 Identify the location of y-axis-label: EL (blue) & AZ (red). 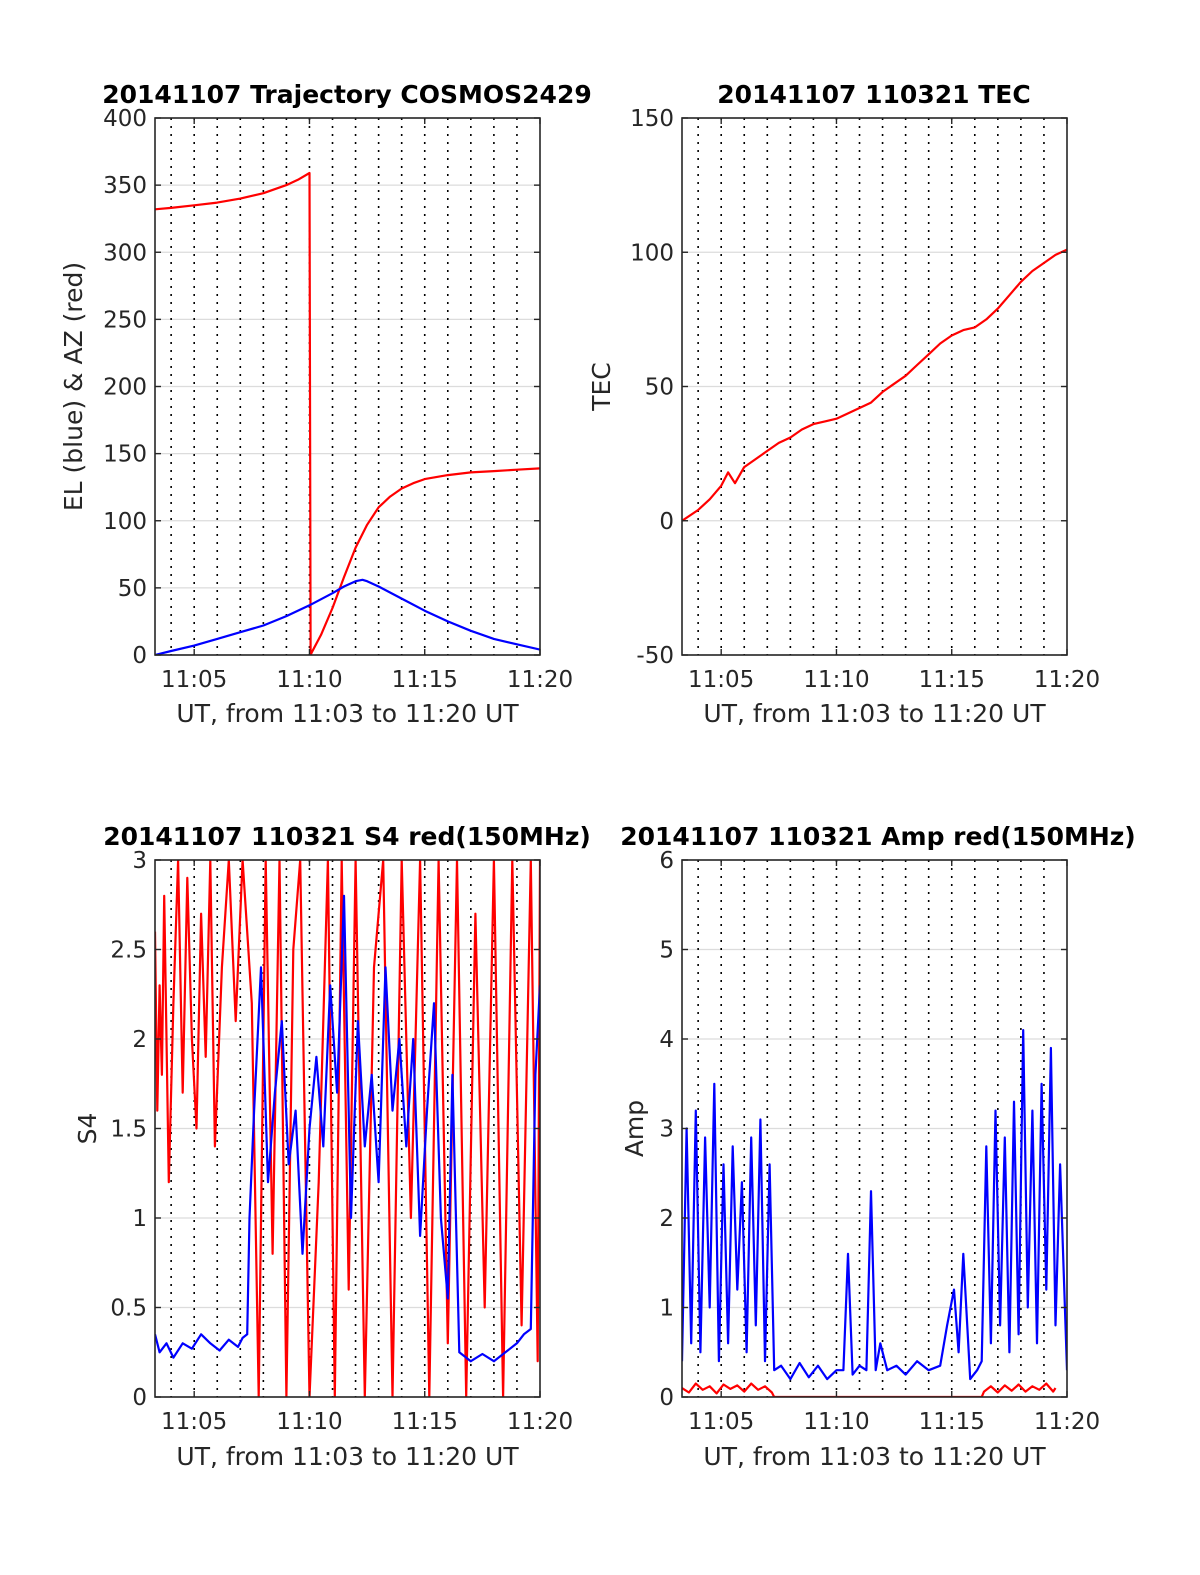
(73, 386).